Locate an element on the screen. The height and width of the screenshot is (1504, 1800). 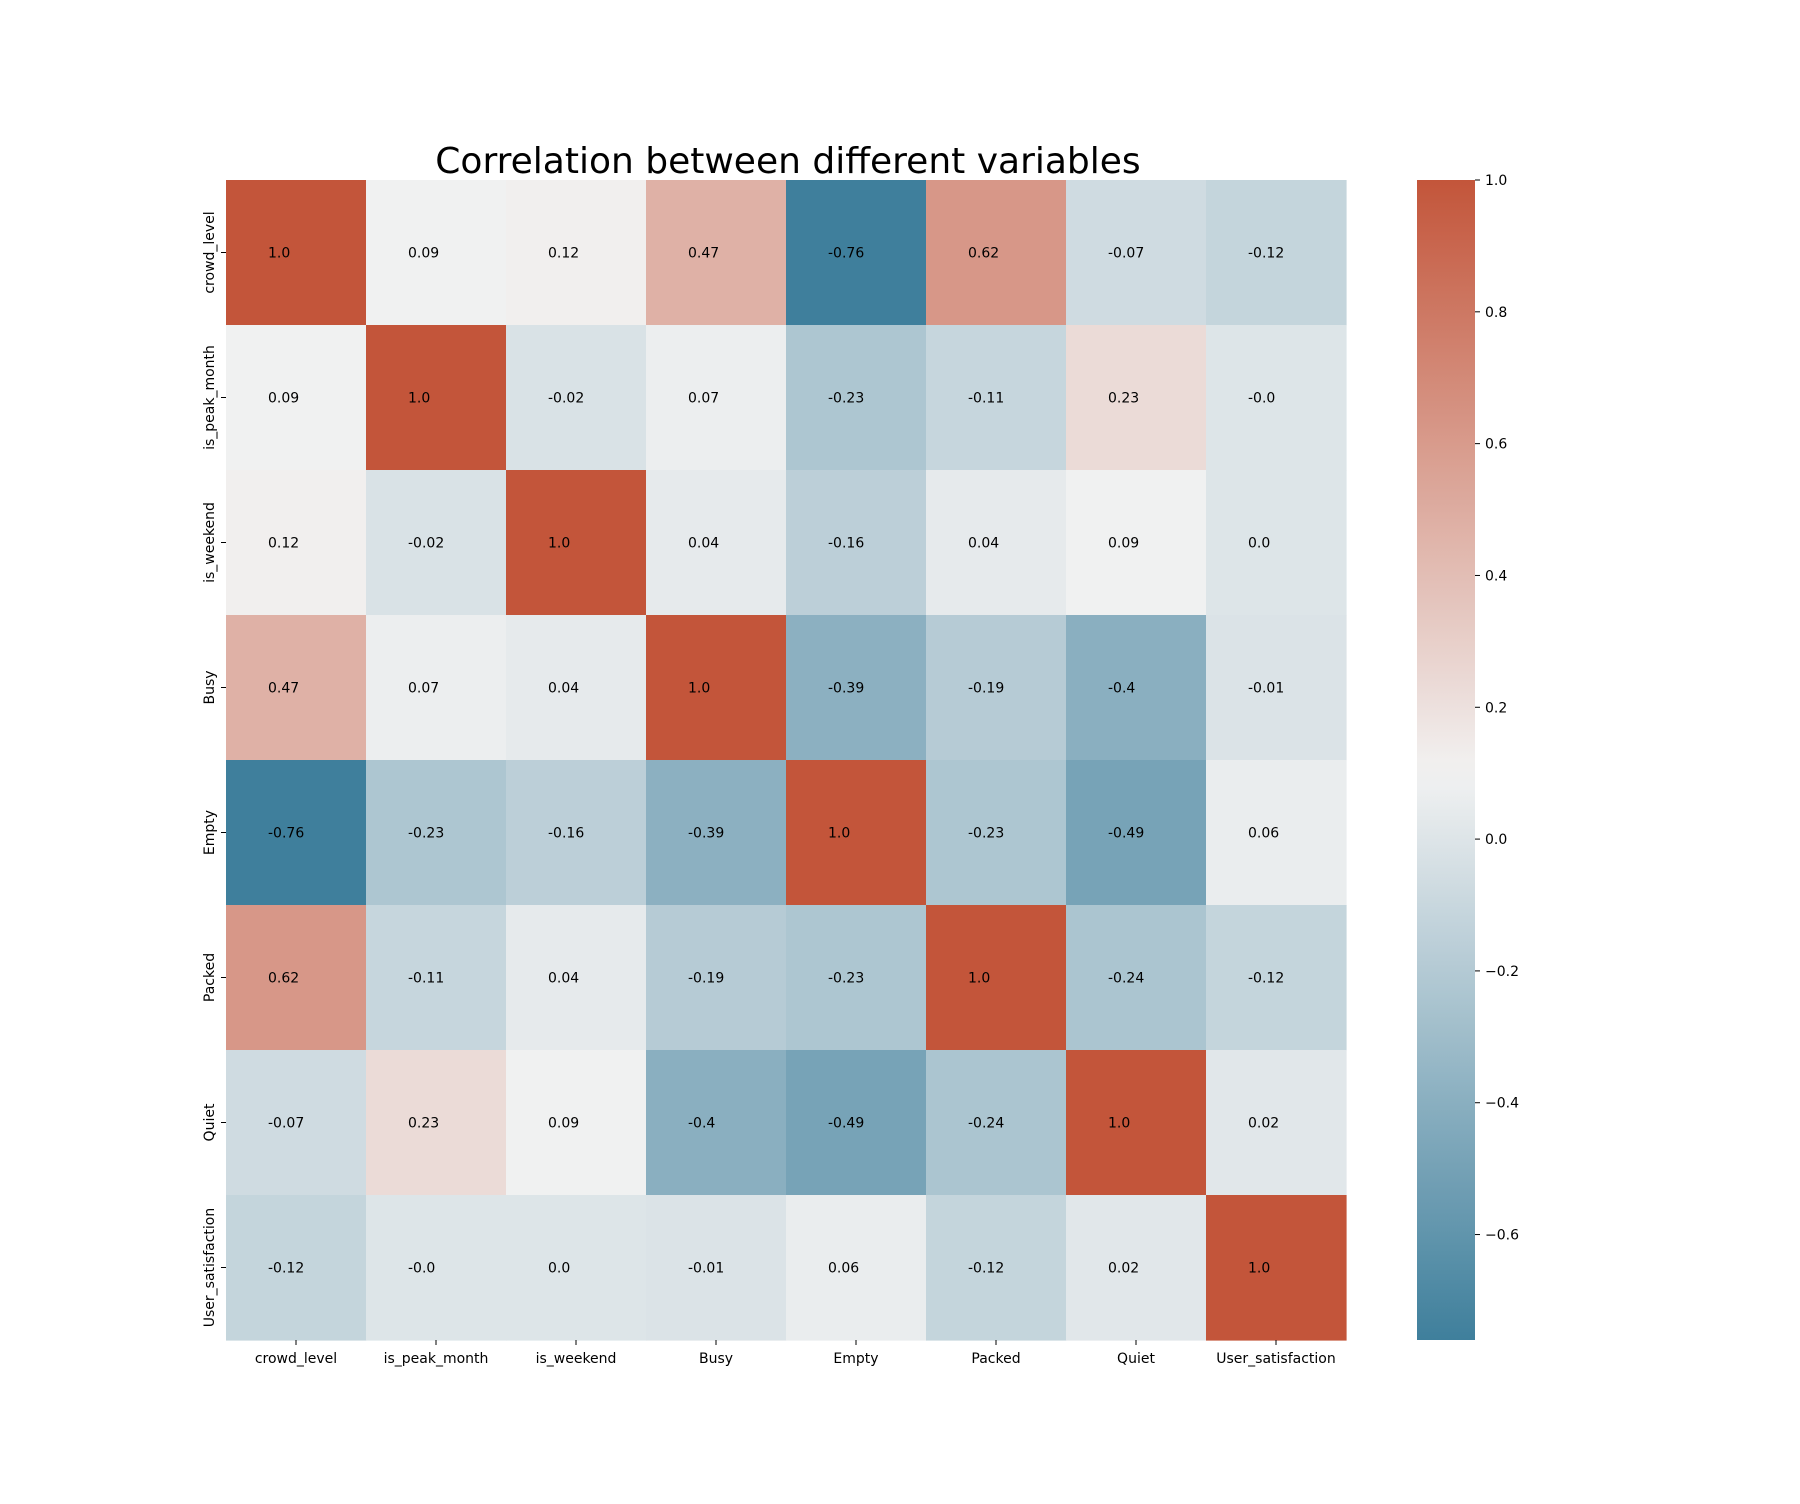
colorbar-tick-label: 0.2 is located at coordinates (1496, 708).